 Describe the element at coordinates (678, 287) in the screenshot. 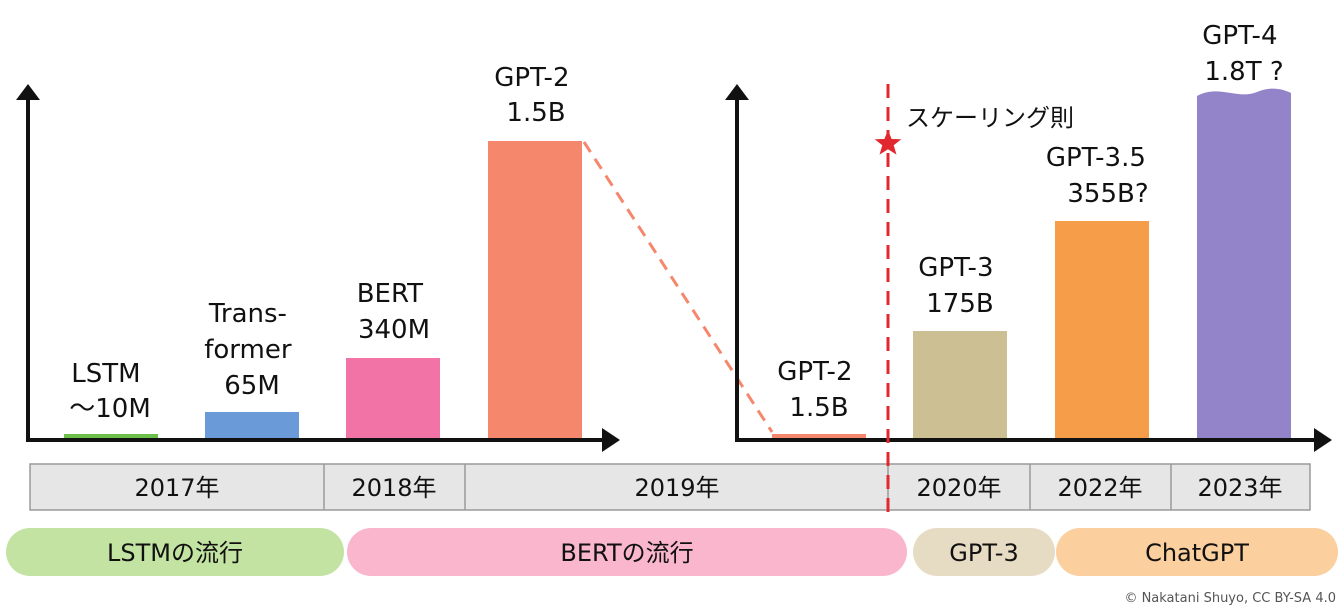

I see `scale-connector-line` at that location.